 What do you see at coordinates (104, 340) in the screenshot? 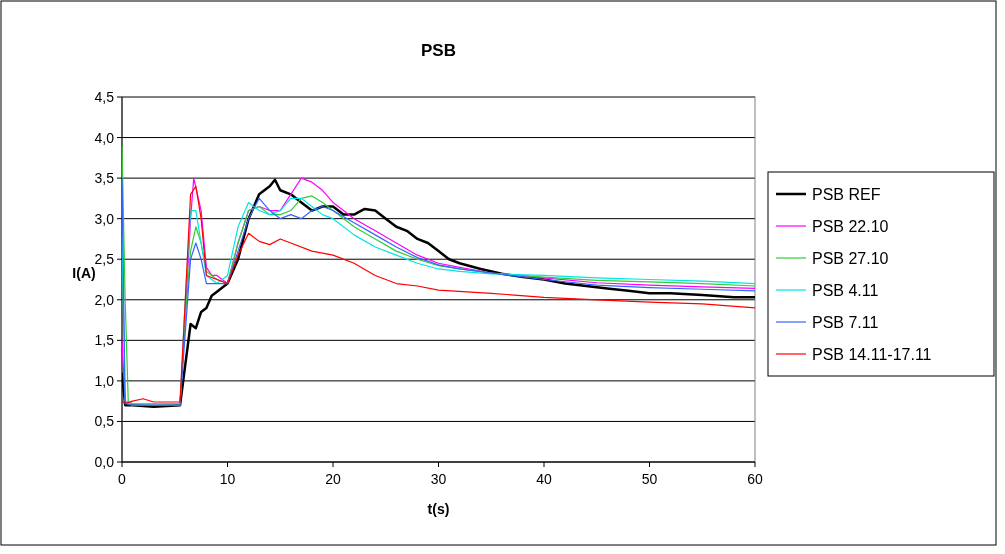
I see `y-tick-label: 1,5` at bounding box center [104, 340].